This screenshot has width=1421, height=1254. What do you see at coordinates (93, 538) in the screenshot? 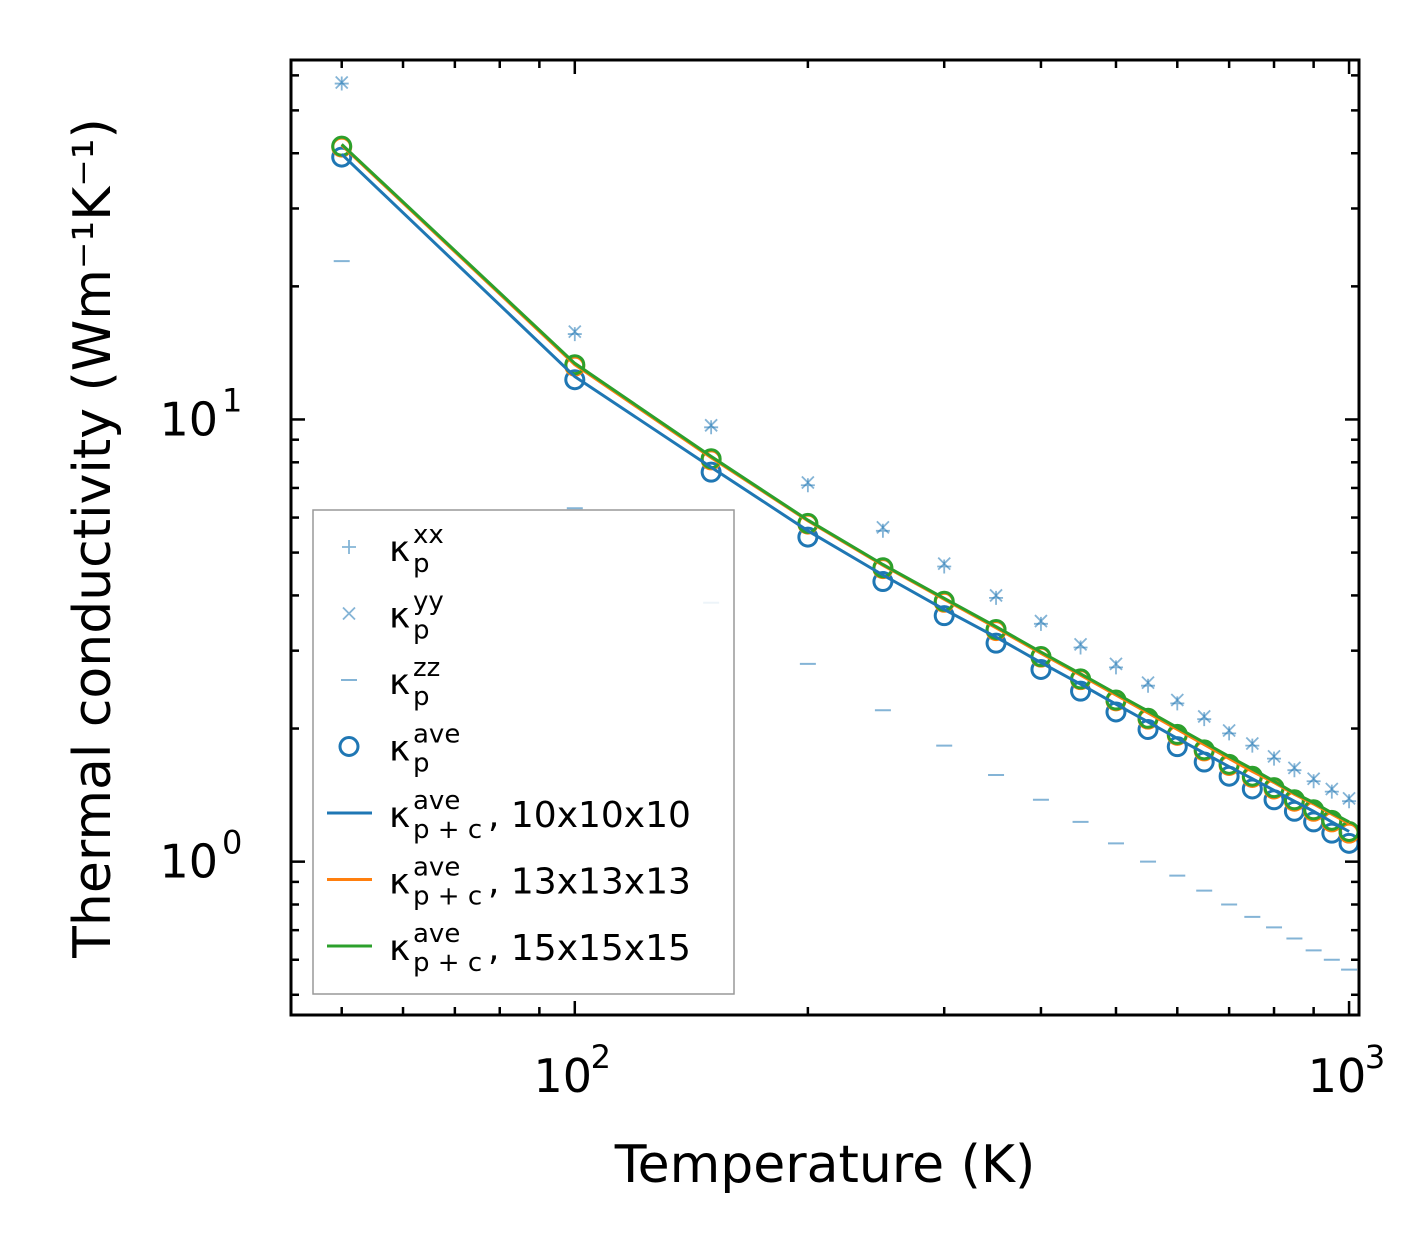
I see `y-axis-title: Thermal conductivity (Wm⁻¹K⁻¹)` at bounding box center [93, 538].